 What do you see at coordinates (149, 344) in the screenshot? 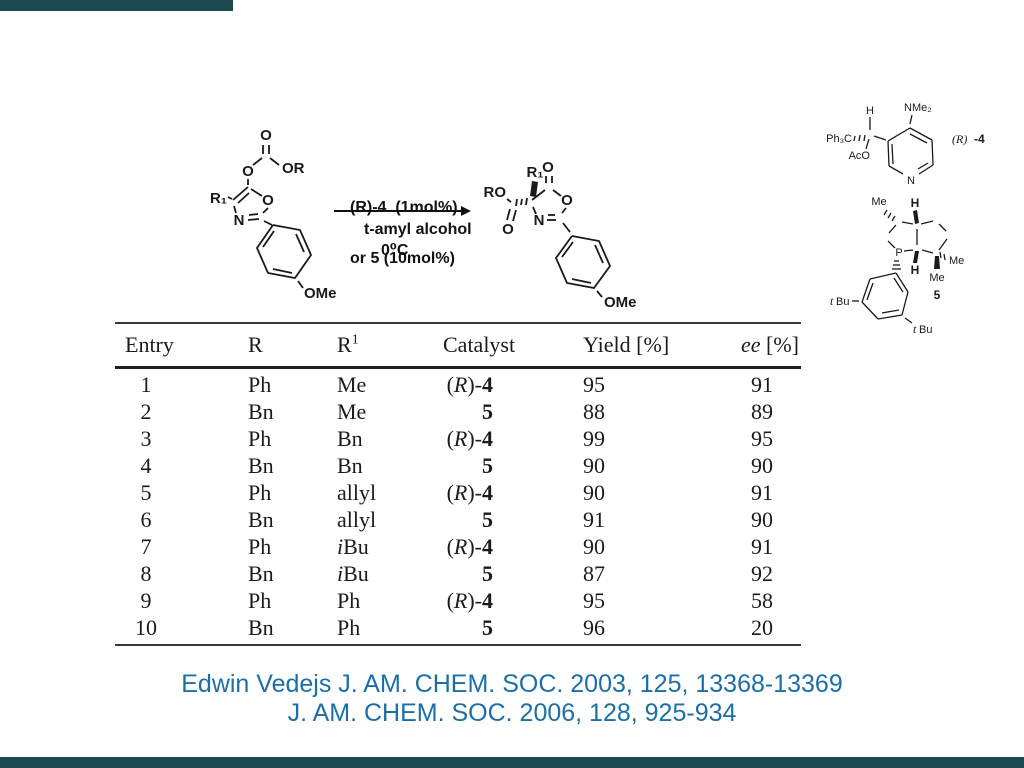
I see `column-header: Entry` at bounding box center [149, 344].